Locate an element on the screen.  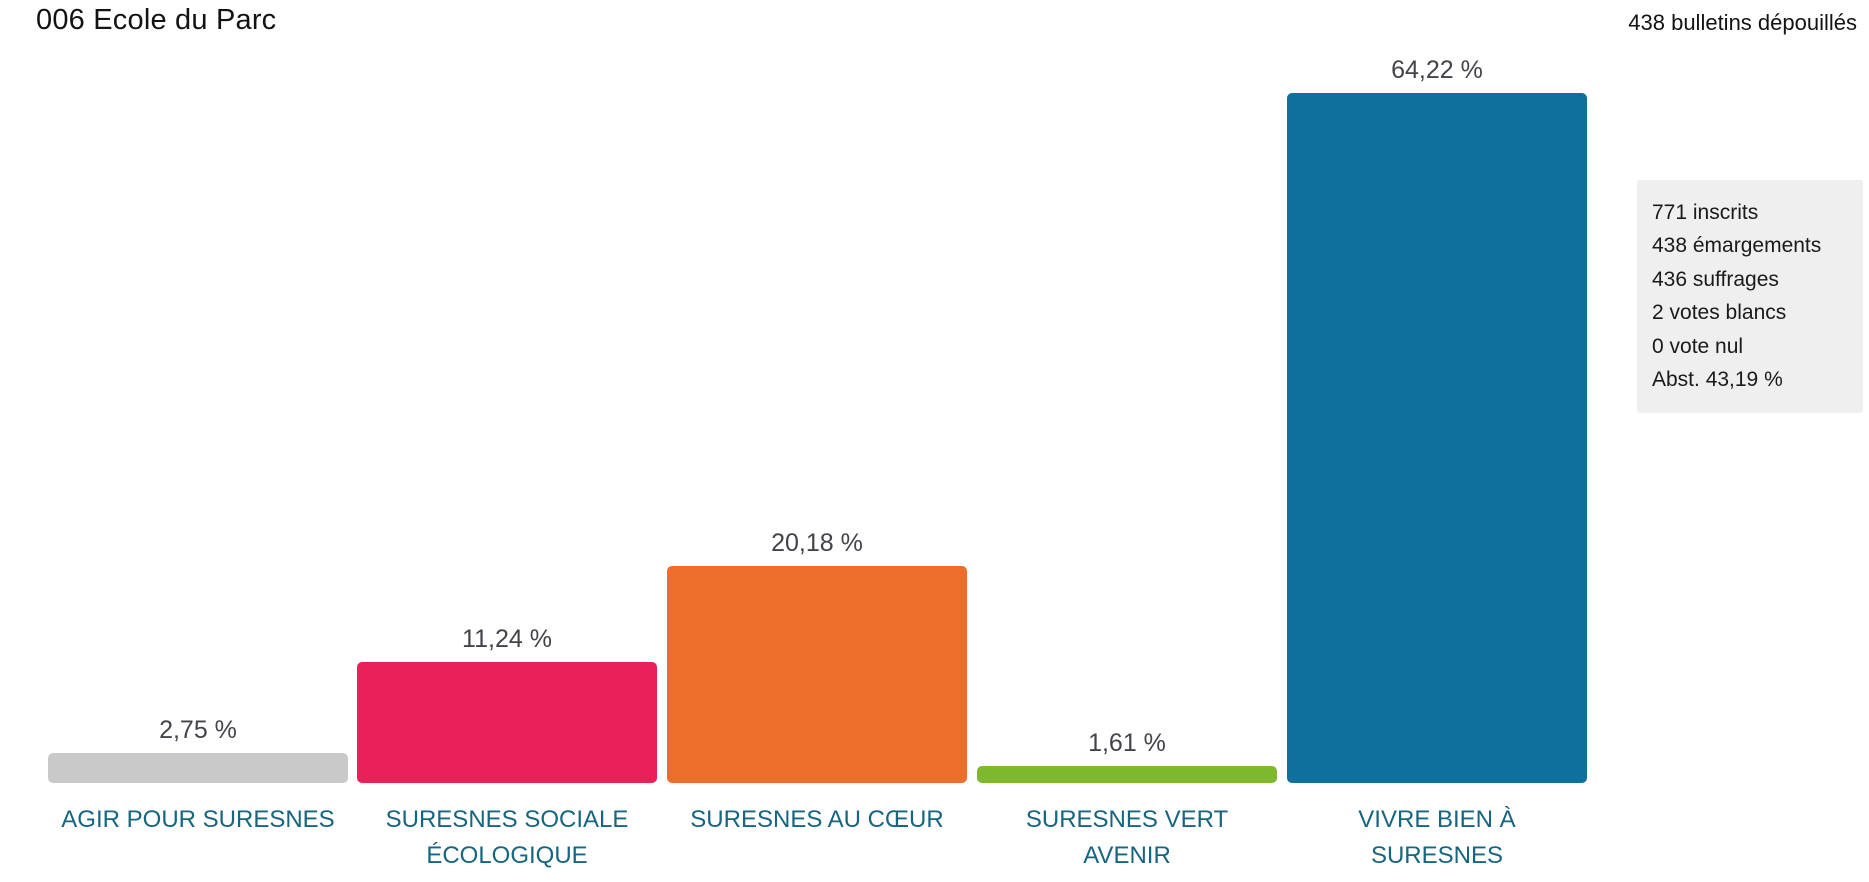
bar-category-label: SURESNES VERT AVENIR is located at coordinates (1127, 837).